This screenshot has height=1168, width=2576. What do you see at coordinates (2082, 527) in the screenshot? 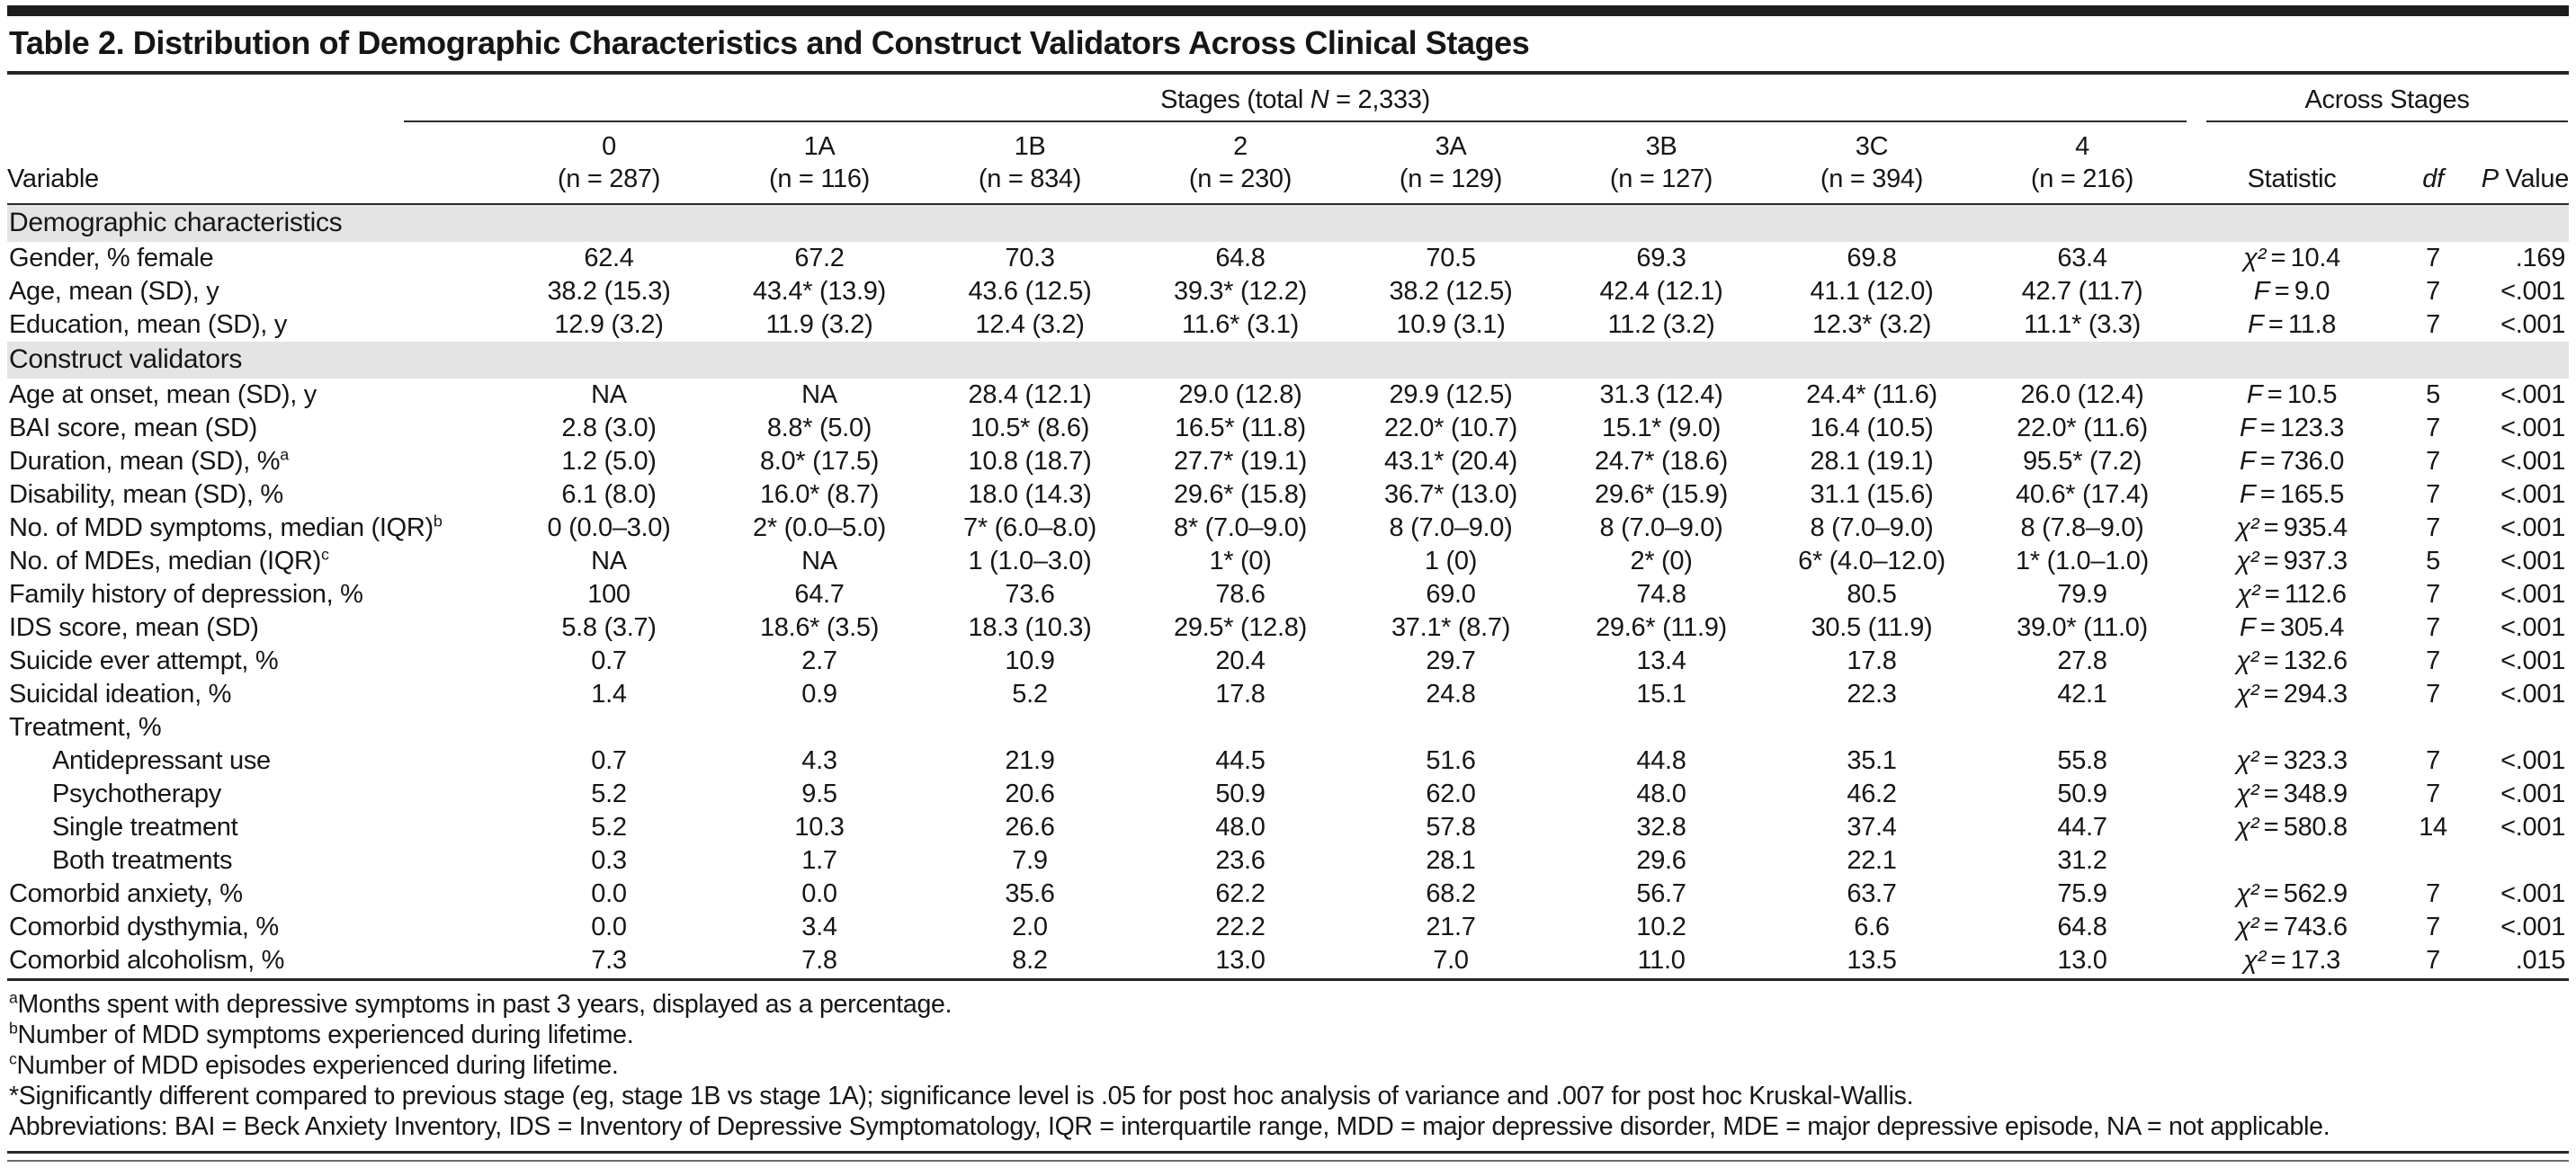
I see `cell-stage-7: 8 (7.8–9.0)` at bounding box center [2082, 527].